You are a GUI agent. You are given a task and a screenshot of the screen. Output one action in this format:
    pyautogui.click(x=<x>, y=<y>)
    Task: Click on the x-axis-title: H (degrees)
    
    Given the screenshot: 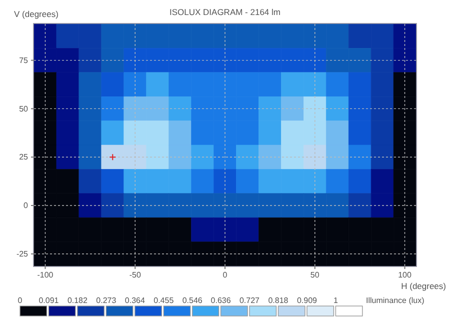 What is the action you would take?
    pyautogui.click(x=423, y=286)
    